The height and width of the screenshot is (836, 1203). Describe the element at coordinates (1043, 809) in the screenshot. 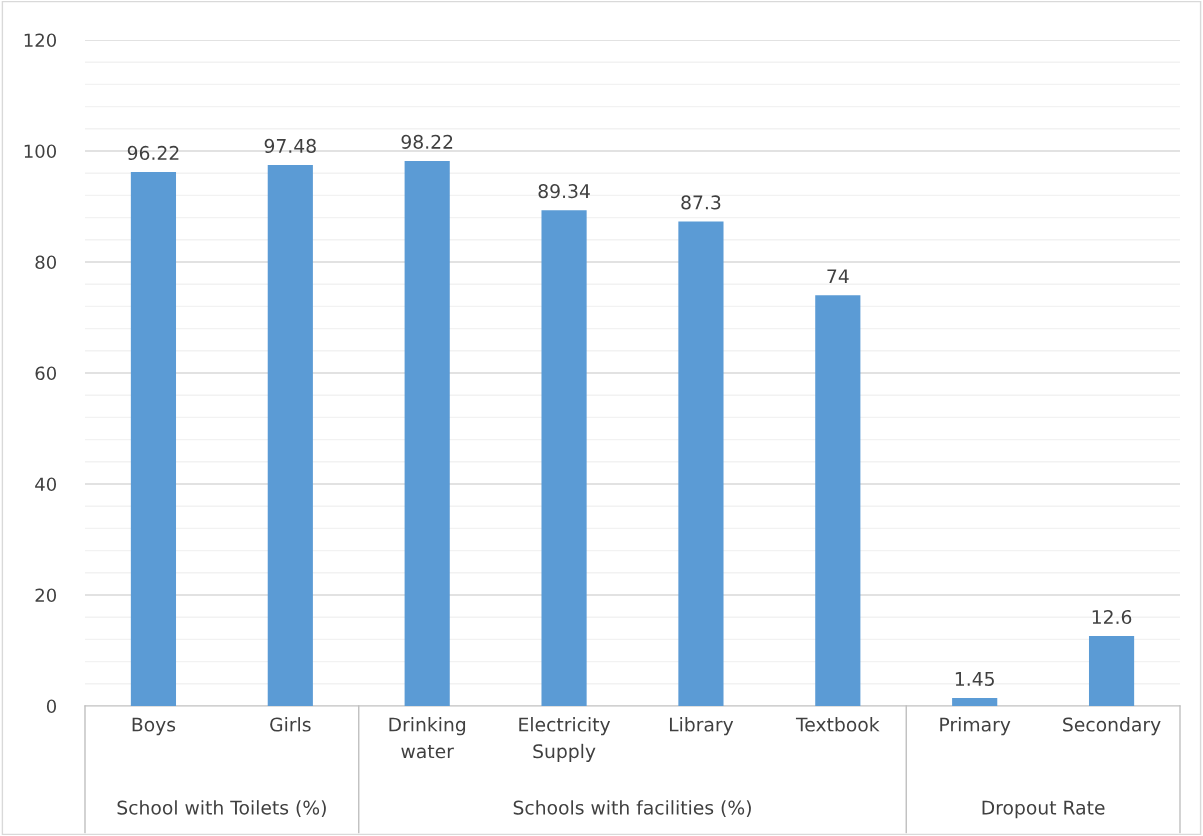

I see `text: Dropout Rate` at that location.